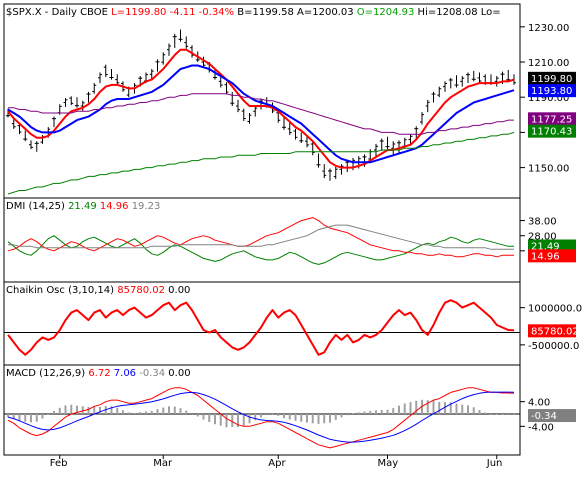  Describe the element at coordinates (324, 12) in the screenshot. I see `price-header-item: A=1200.03` at that location.